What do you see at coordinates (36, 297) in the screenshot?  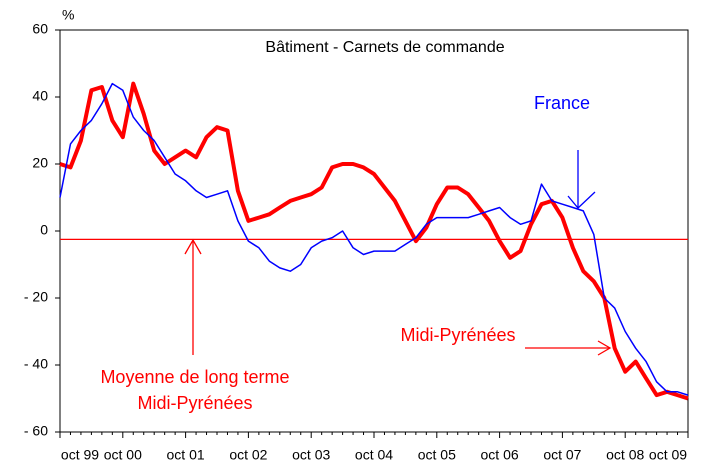 I see `y-tick-label: - 20` at bounding box center [36, 297].